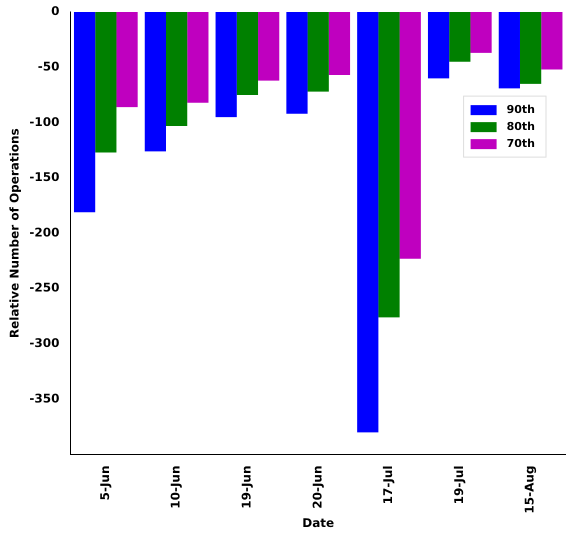  Describe the element at coordinates (49, 66) in the screenshot. I see `y-tick-label: -50` at that location.